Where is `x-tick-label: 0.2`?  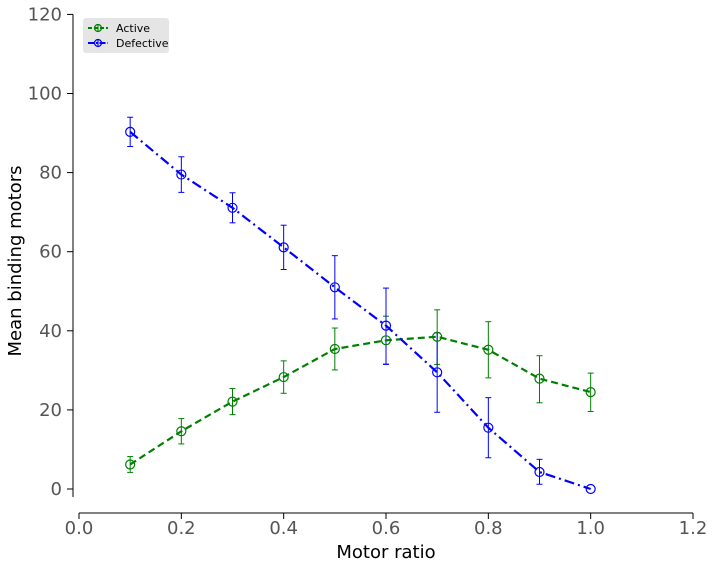 x-tick-label: 0.2 is located at coordinates (181, 528).